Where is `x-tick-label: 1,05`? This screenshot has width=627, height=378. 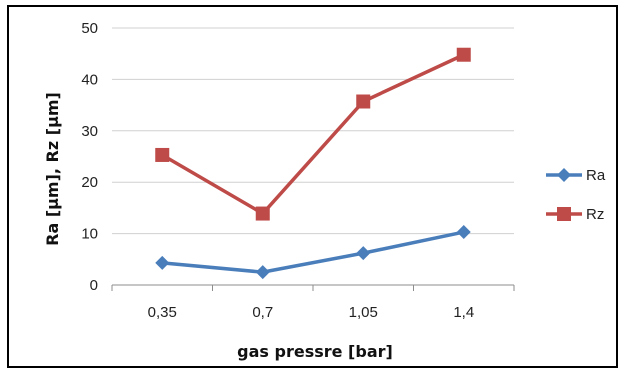 x-tick-label: 1,05 is located at coordinates (363, 312).